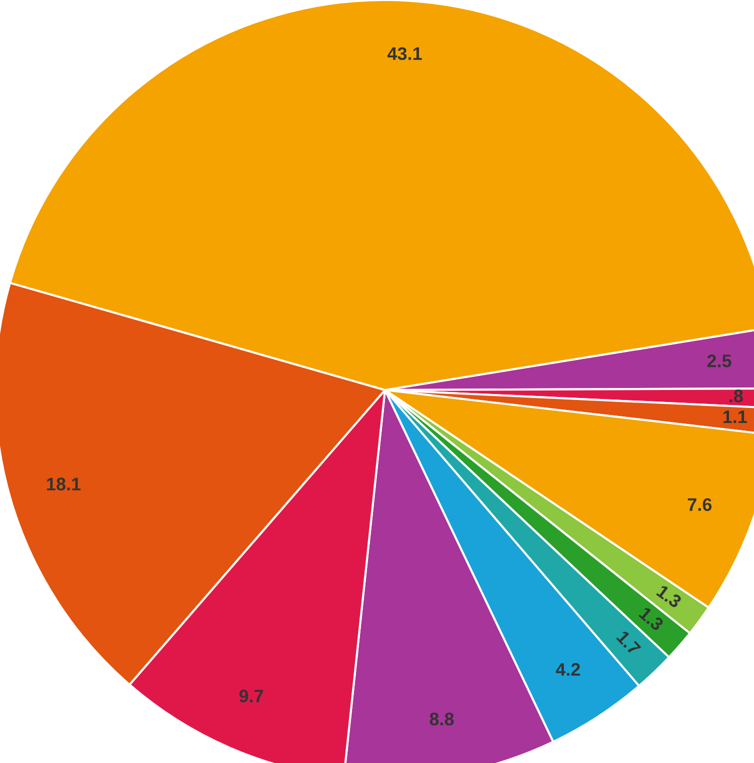  What do you see at coordinates (64, 484) in the screenshot?
I see `data-label: 18.1` at bounding box center [64, 484].